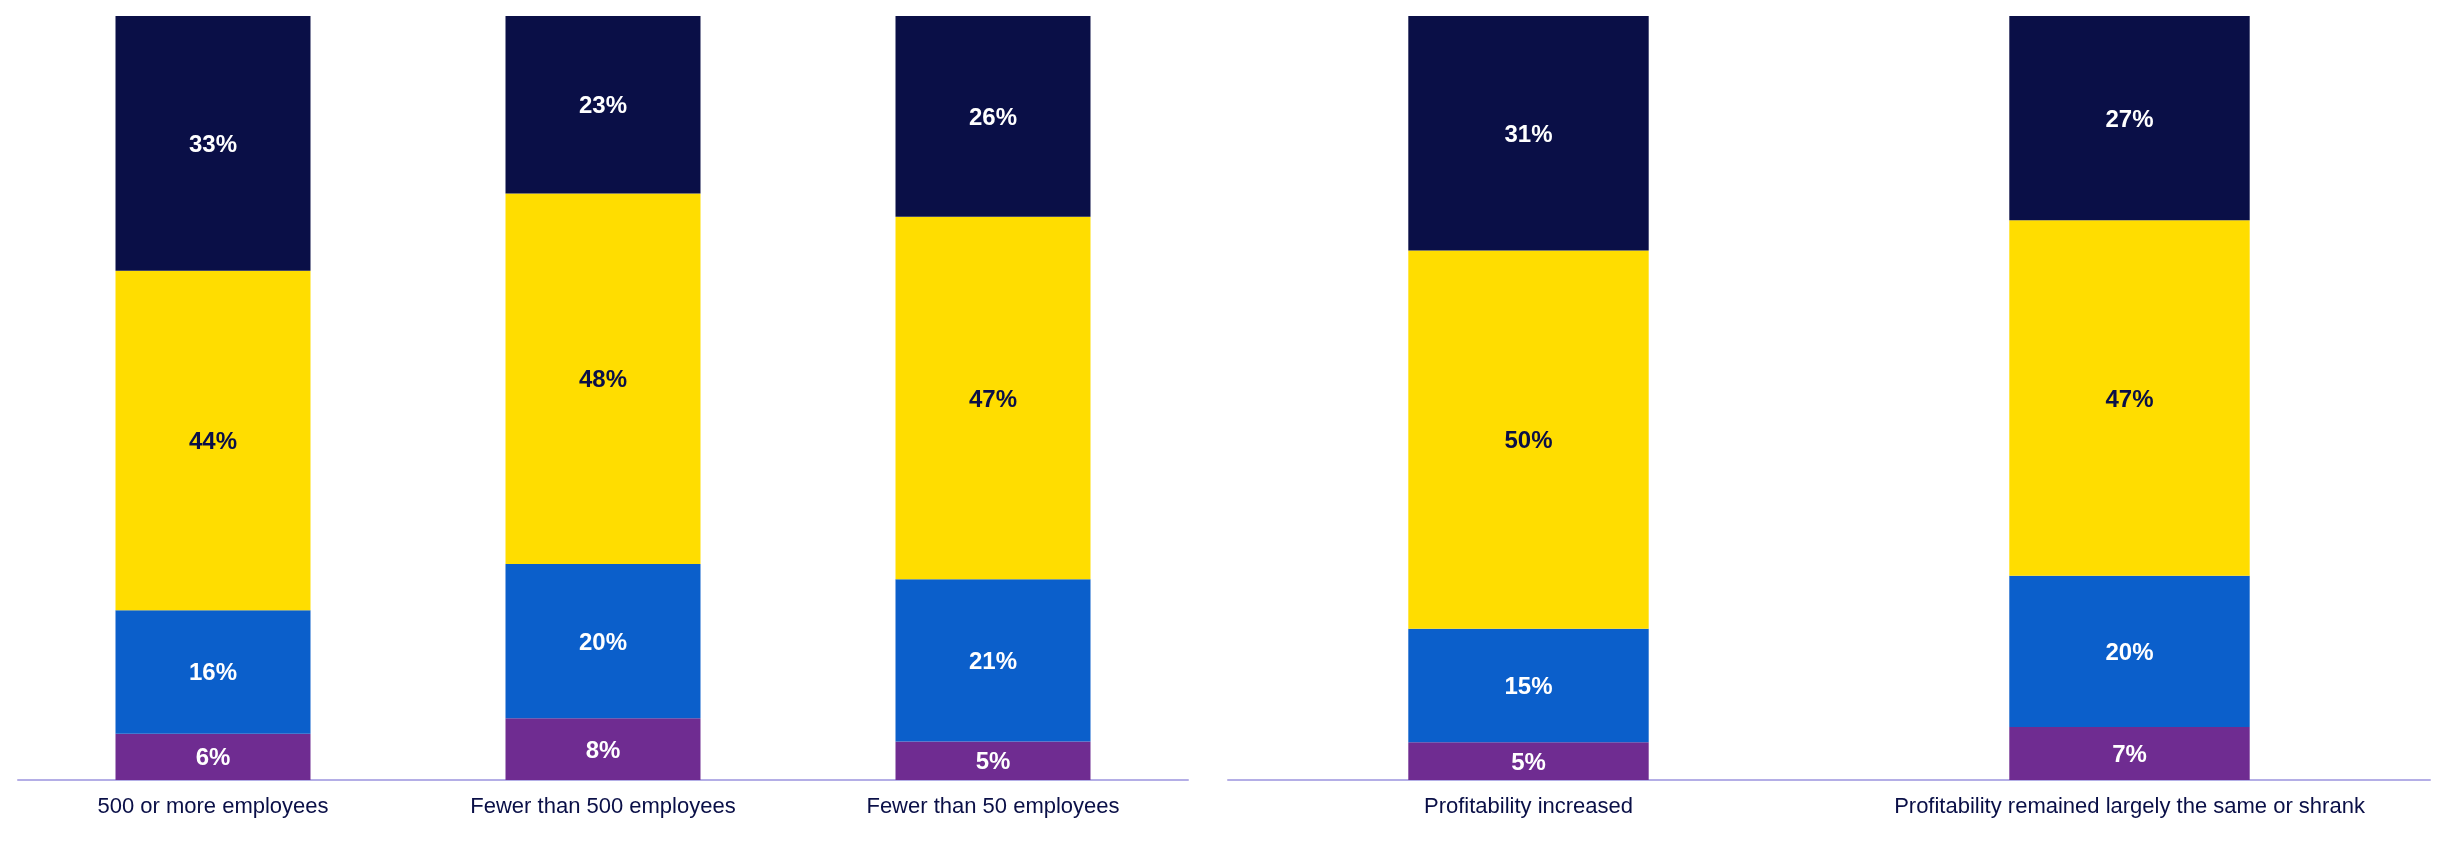  I want to click on x-tick-label: Profitability increased, so click(1528, 805).